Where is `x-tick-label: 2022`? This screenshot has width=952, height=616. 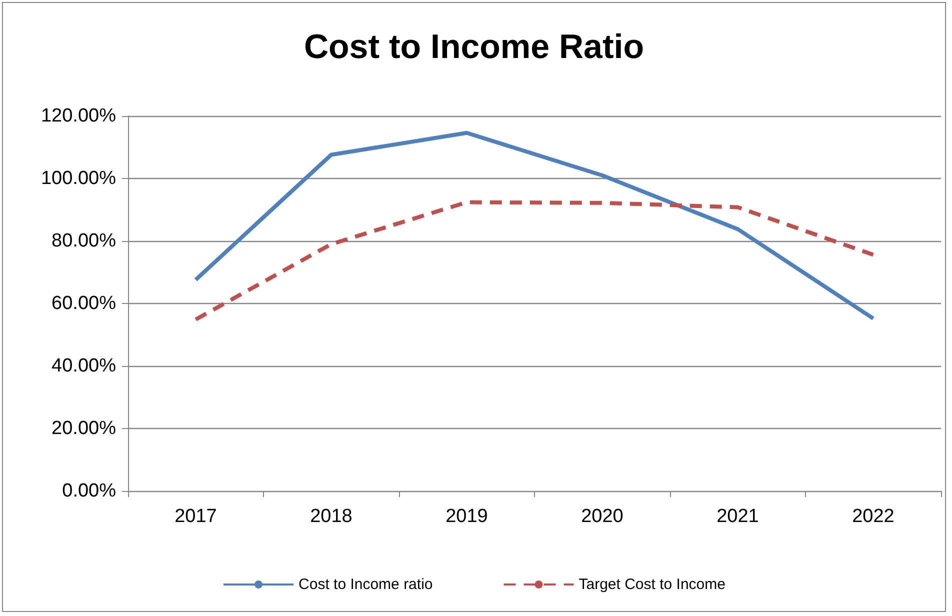
x-tick-label: 2022 is located at coordinates (873, 516).